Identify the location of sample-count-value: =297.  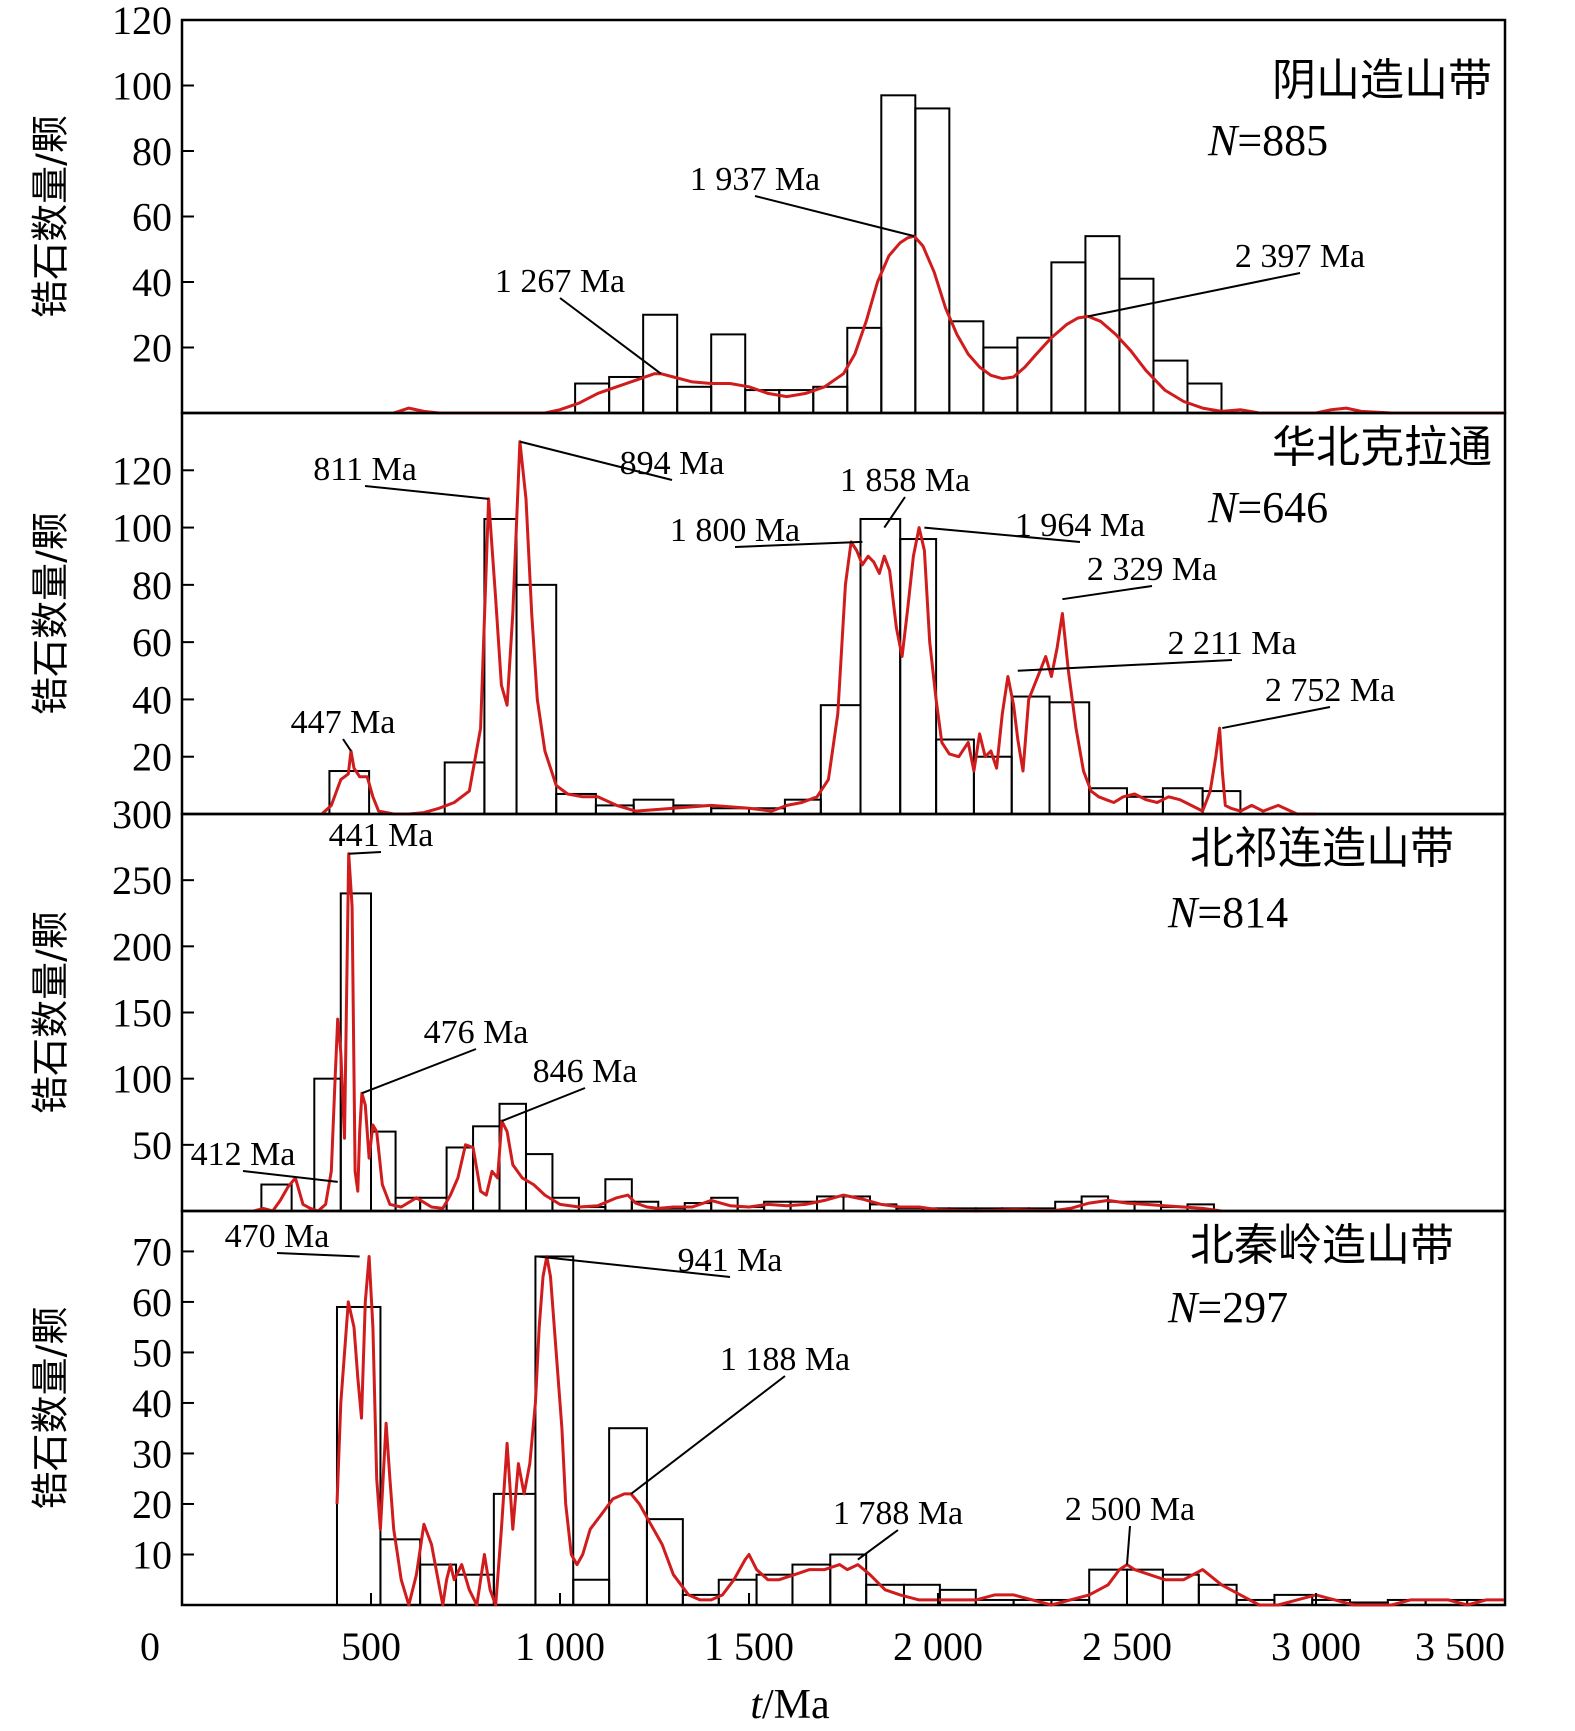
(1242, 1307).